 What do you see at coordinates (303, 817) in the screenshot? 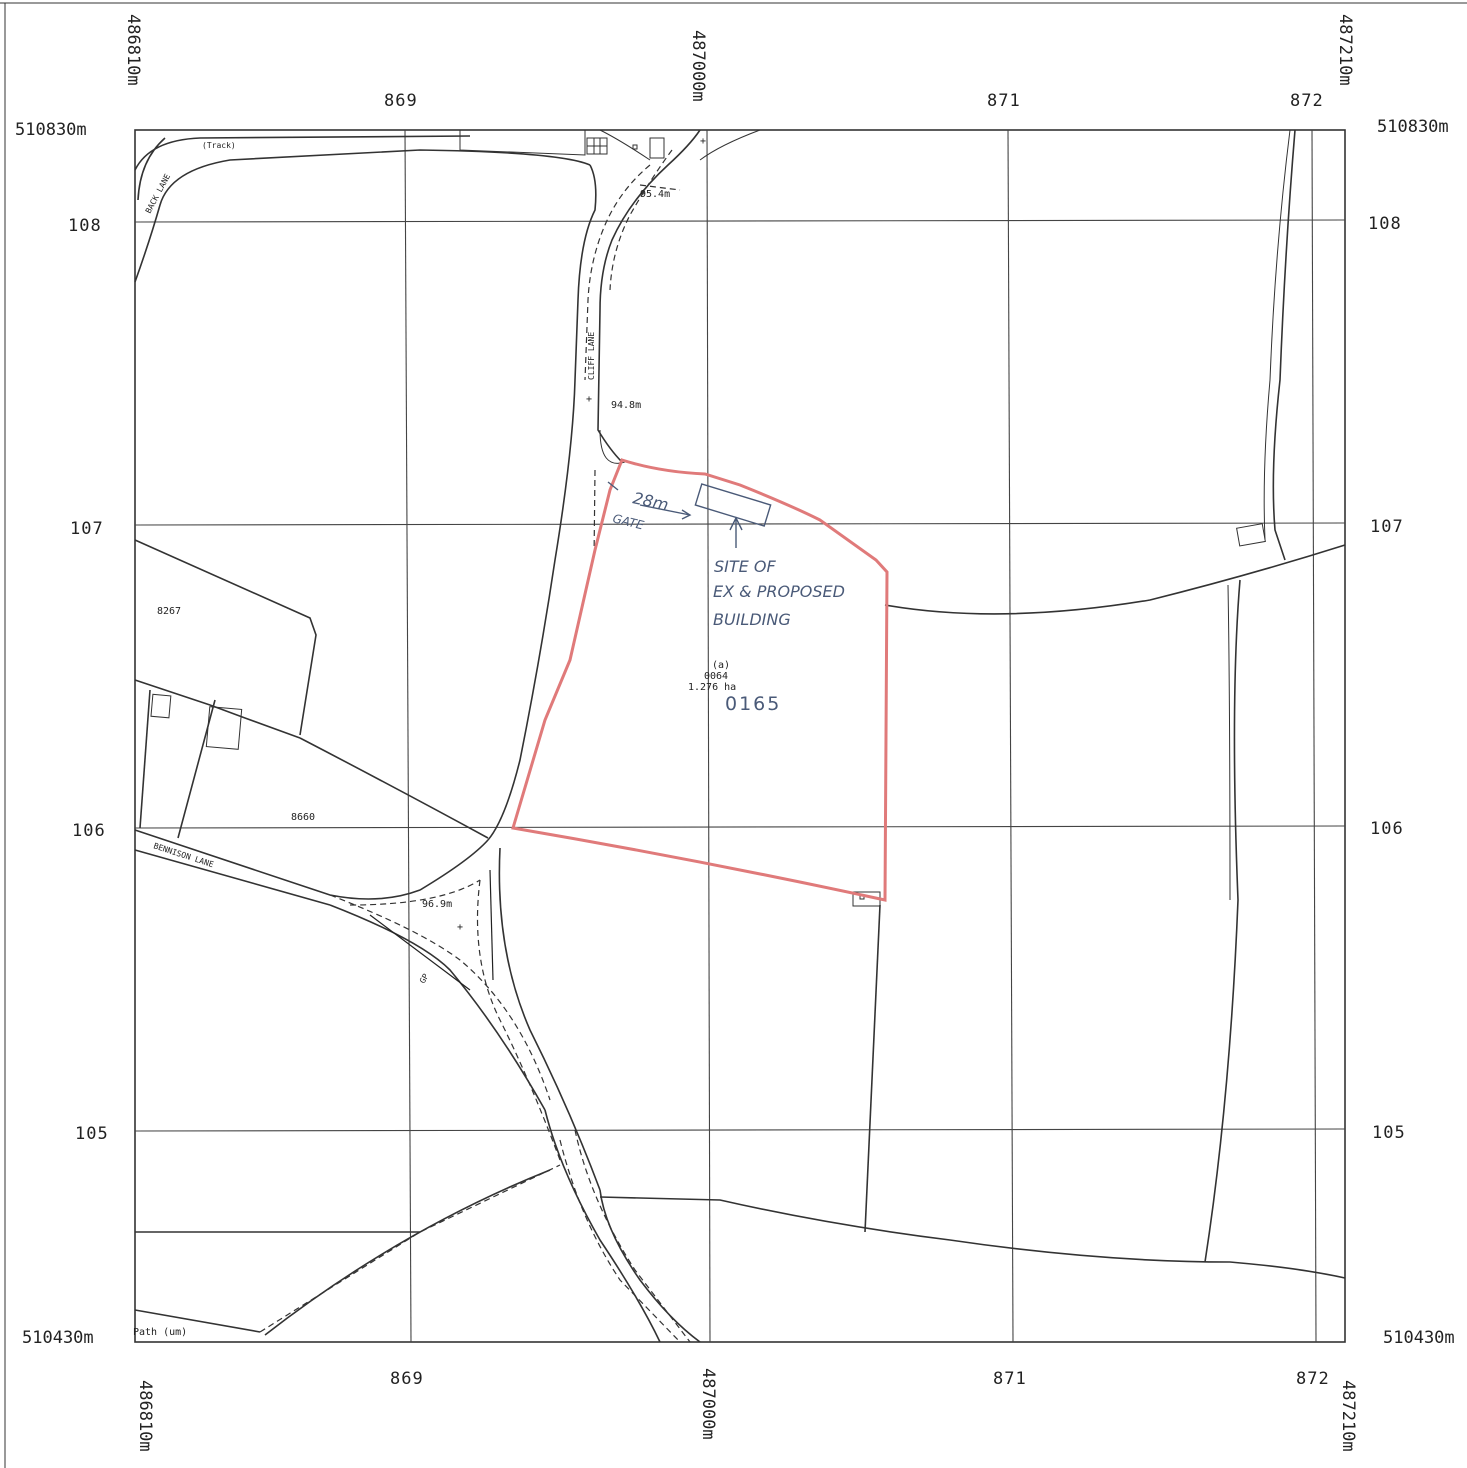
I see `parcel-8660-label: 8660` at bounding box center [303, 817].